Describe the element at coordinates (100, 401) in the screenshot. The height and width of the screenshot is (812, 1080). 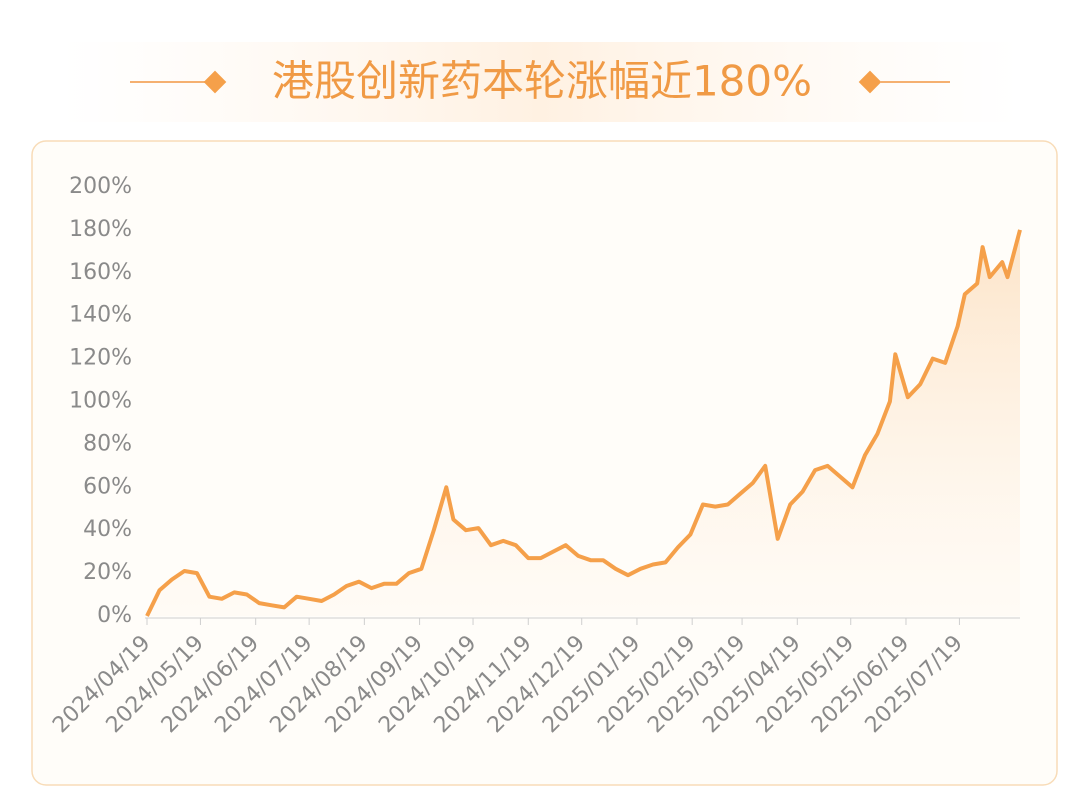
I see `y-tick-label: 100%` at that location.